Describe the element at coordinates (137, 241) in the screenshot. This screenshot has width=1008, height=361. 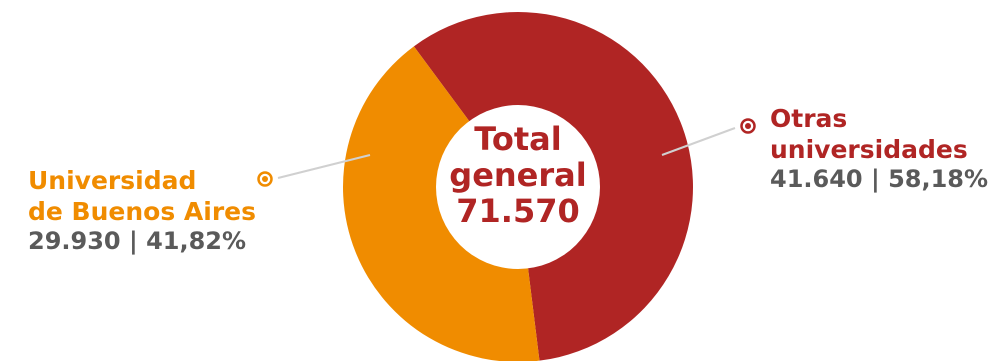
I see `label-value: 29.930 | 41,82%` at that location.